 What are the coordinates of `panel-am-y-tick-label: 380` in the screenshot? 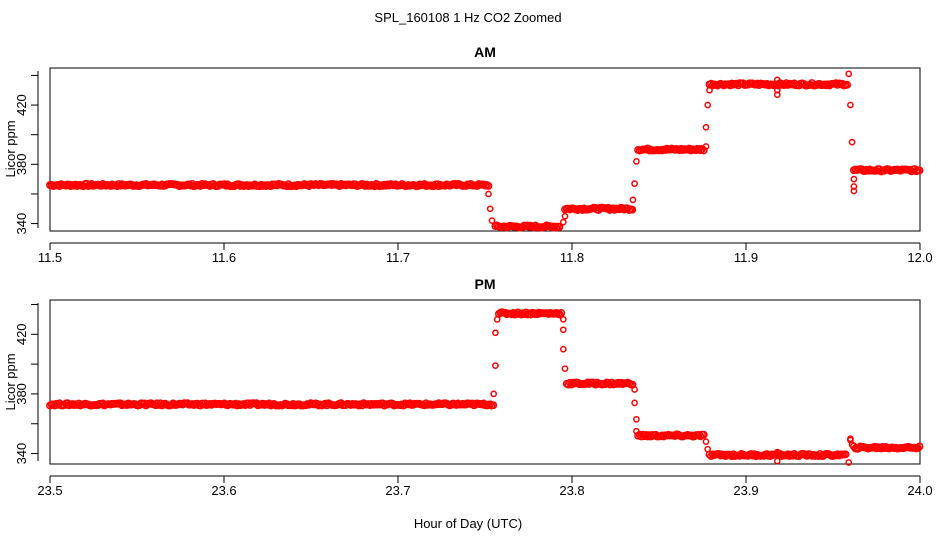 It's located at (21, 164).